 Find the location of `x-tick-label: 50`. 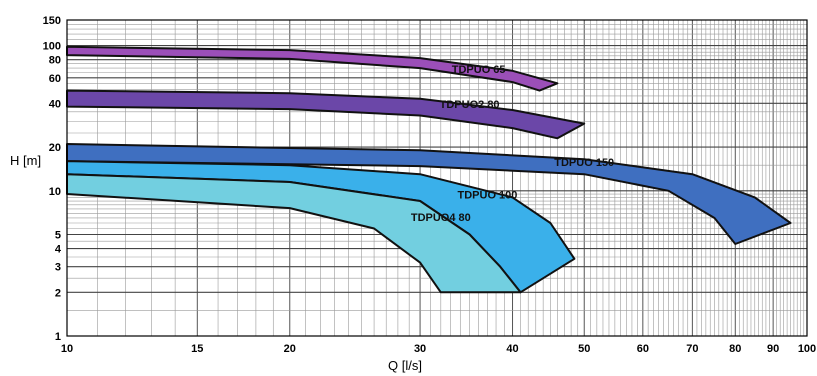

x-tick-label: 50 is located at coordinates (584, 349).